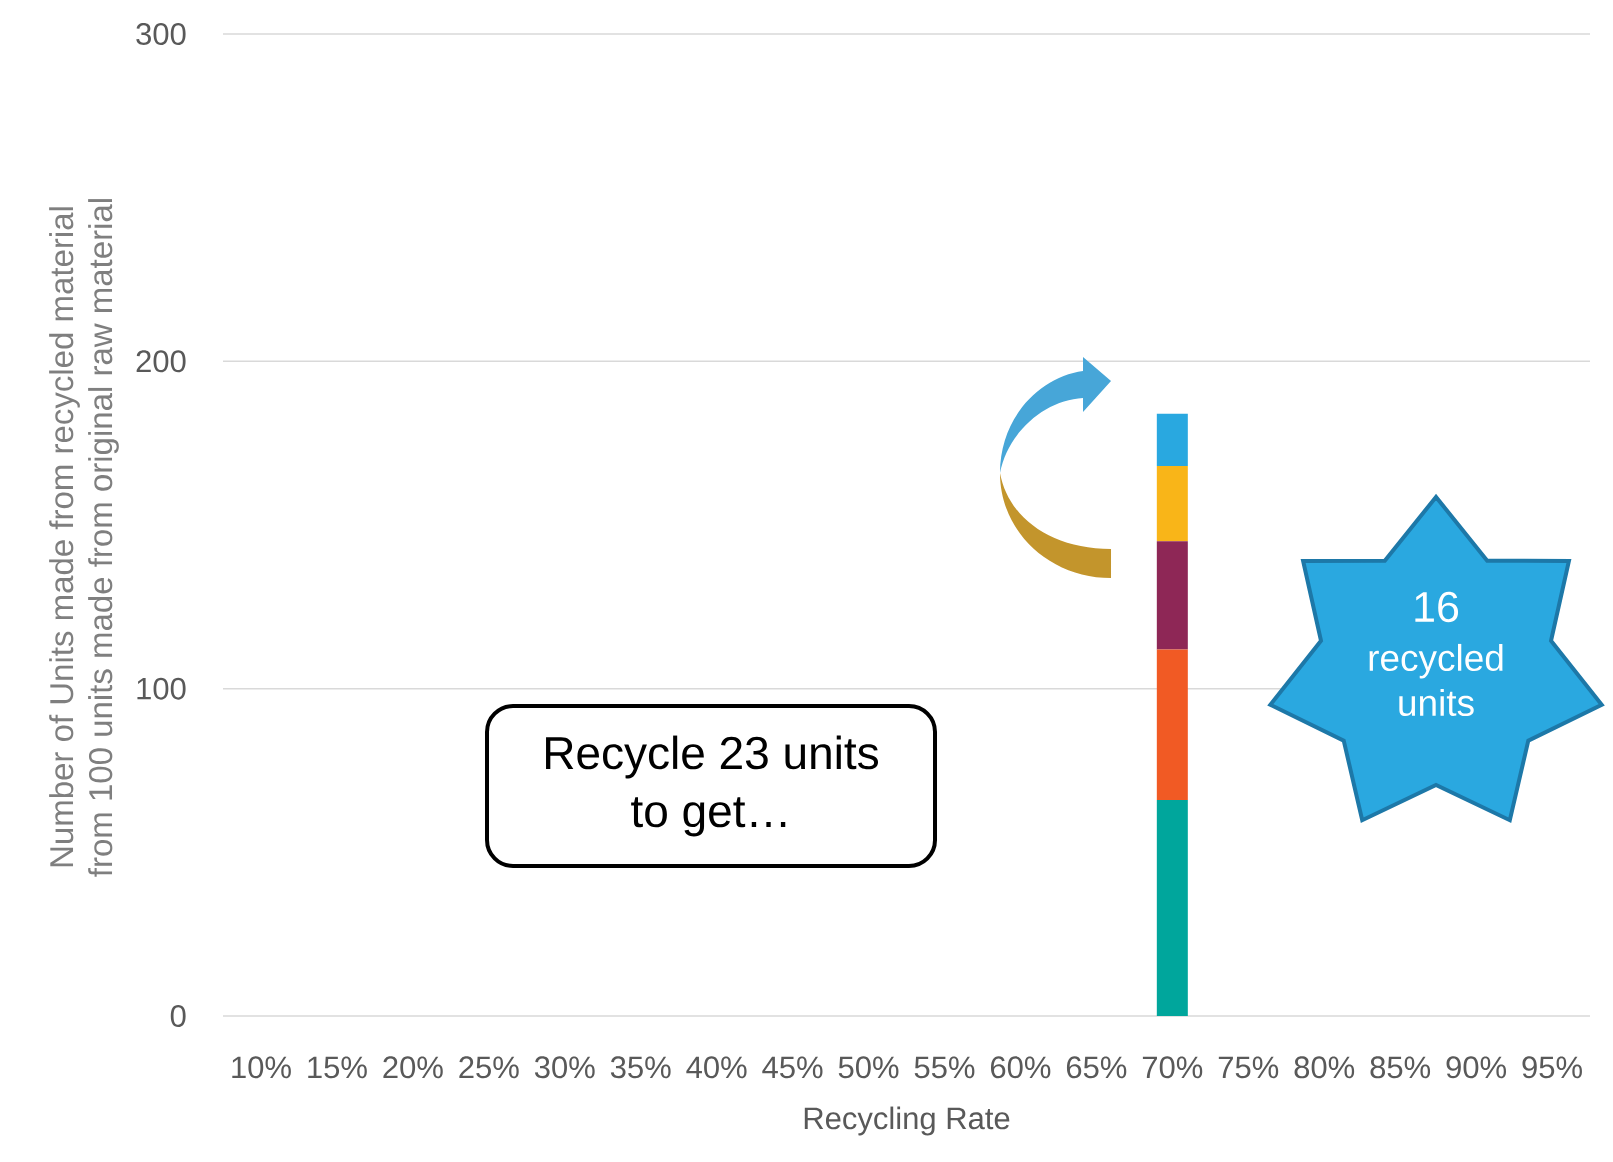  What do you see at coordinates (178, 1016) in the screenshot?
I see `y-tick-label: 0` at bounding box center [178, 1016].